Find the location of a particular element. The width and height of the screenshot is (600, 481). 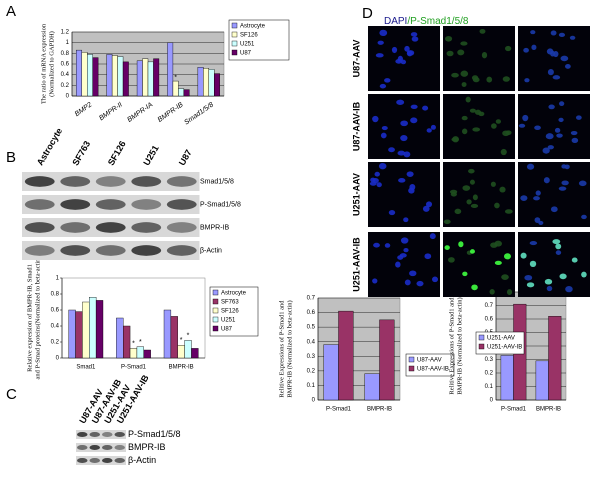

y-axis-label: Relitive Expressions of P-Smad1 and is located at coordinates (451, 346).